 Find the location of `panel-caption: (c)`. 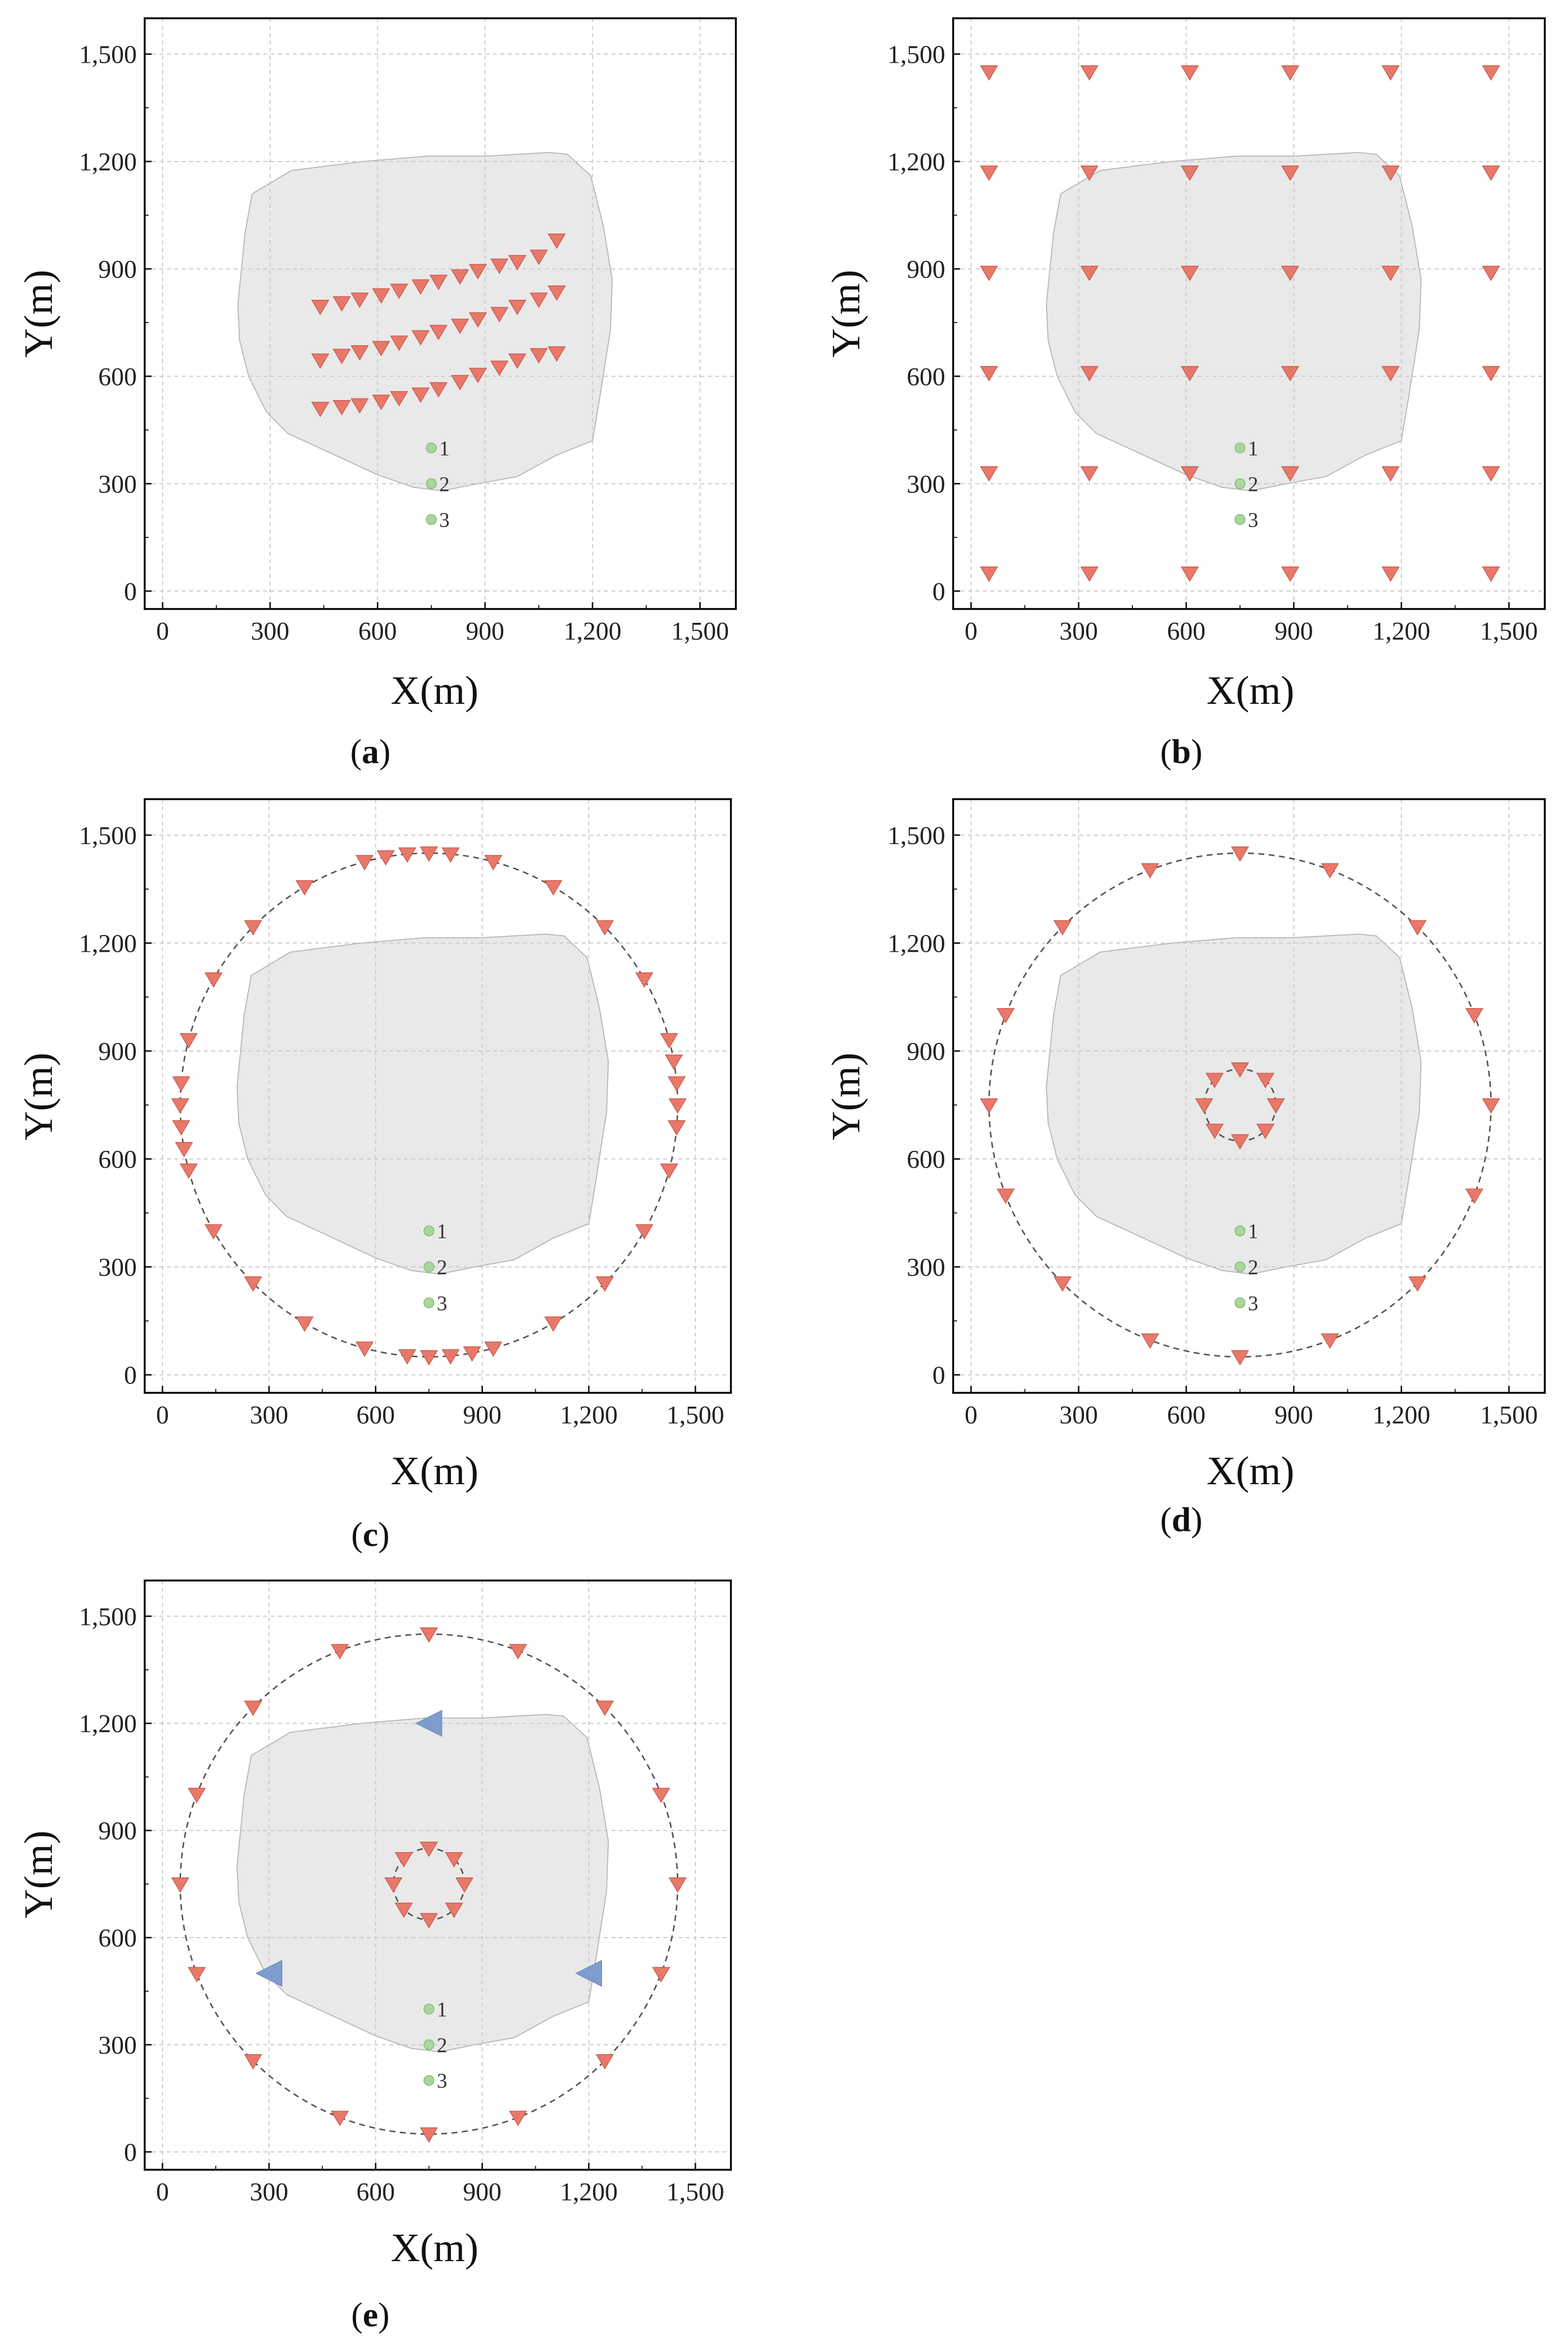

panel-caption: (c) is located at coordinates (371, 1535).